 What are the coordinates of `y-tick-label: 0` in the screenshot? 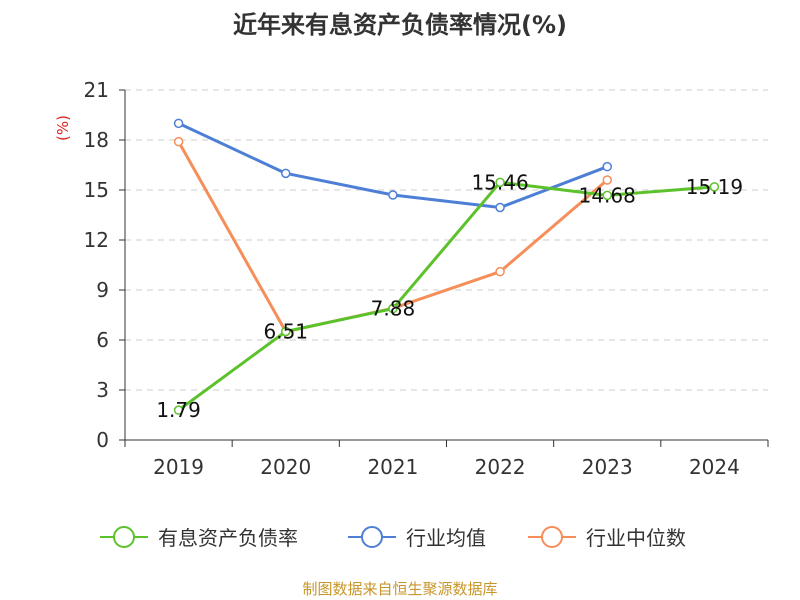 It's located at (102, 440).